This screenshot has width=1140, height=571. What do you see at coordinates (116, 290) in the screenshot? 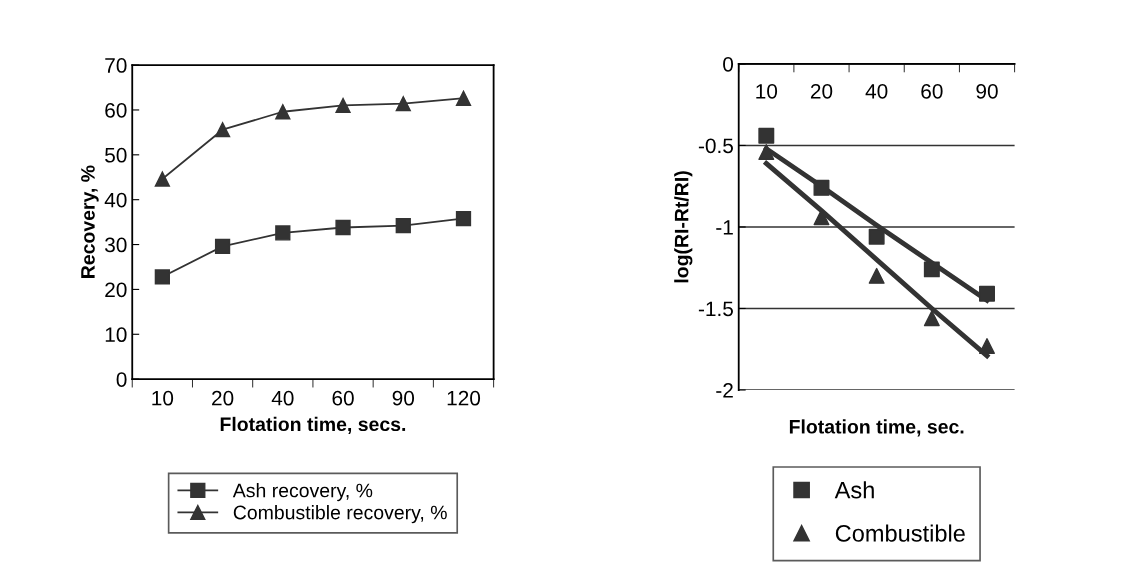
I see `y-tick-label: 20` at bounding box center [116, 290].